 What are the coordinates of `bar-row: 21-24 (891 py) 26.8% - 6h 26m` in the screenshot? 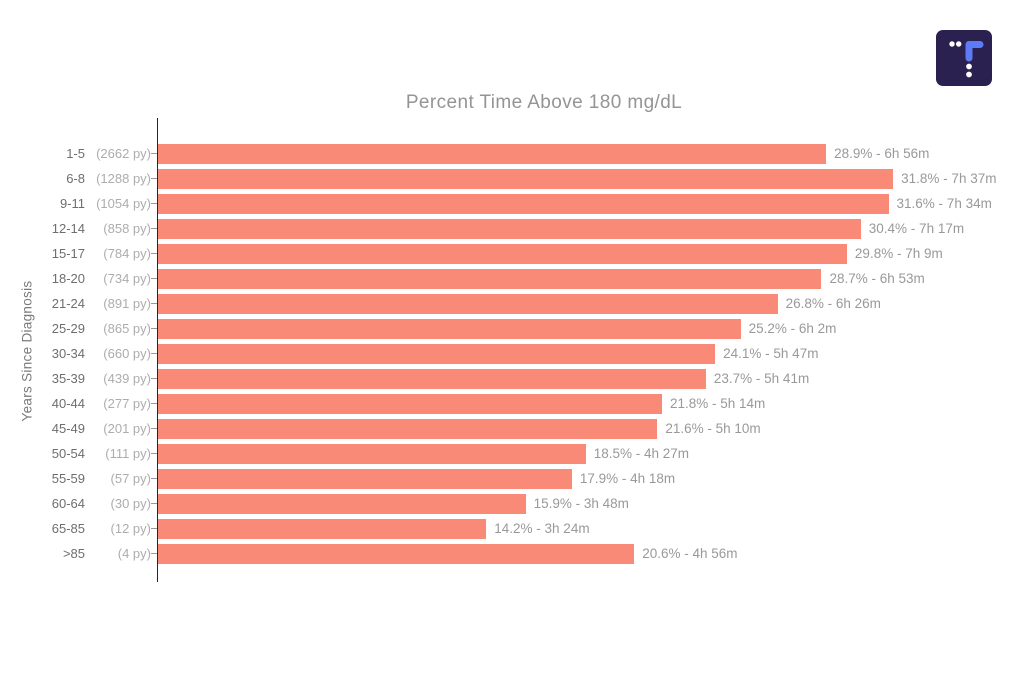 It's located at (535, 303).